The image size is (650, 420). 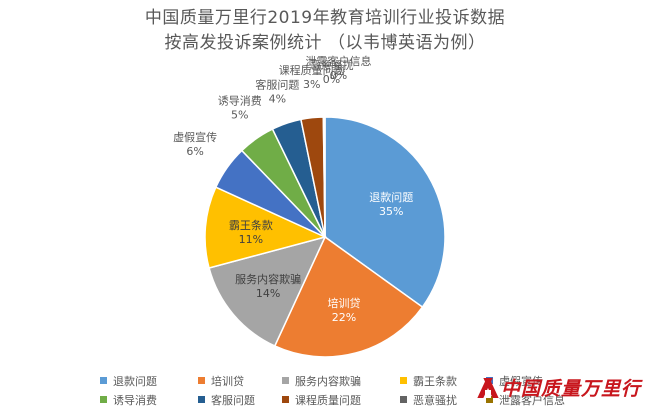 I want to click on slice-percent-4: 11%, so click(x=251, y=239).